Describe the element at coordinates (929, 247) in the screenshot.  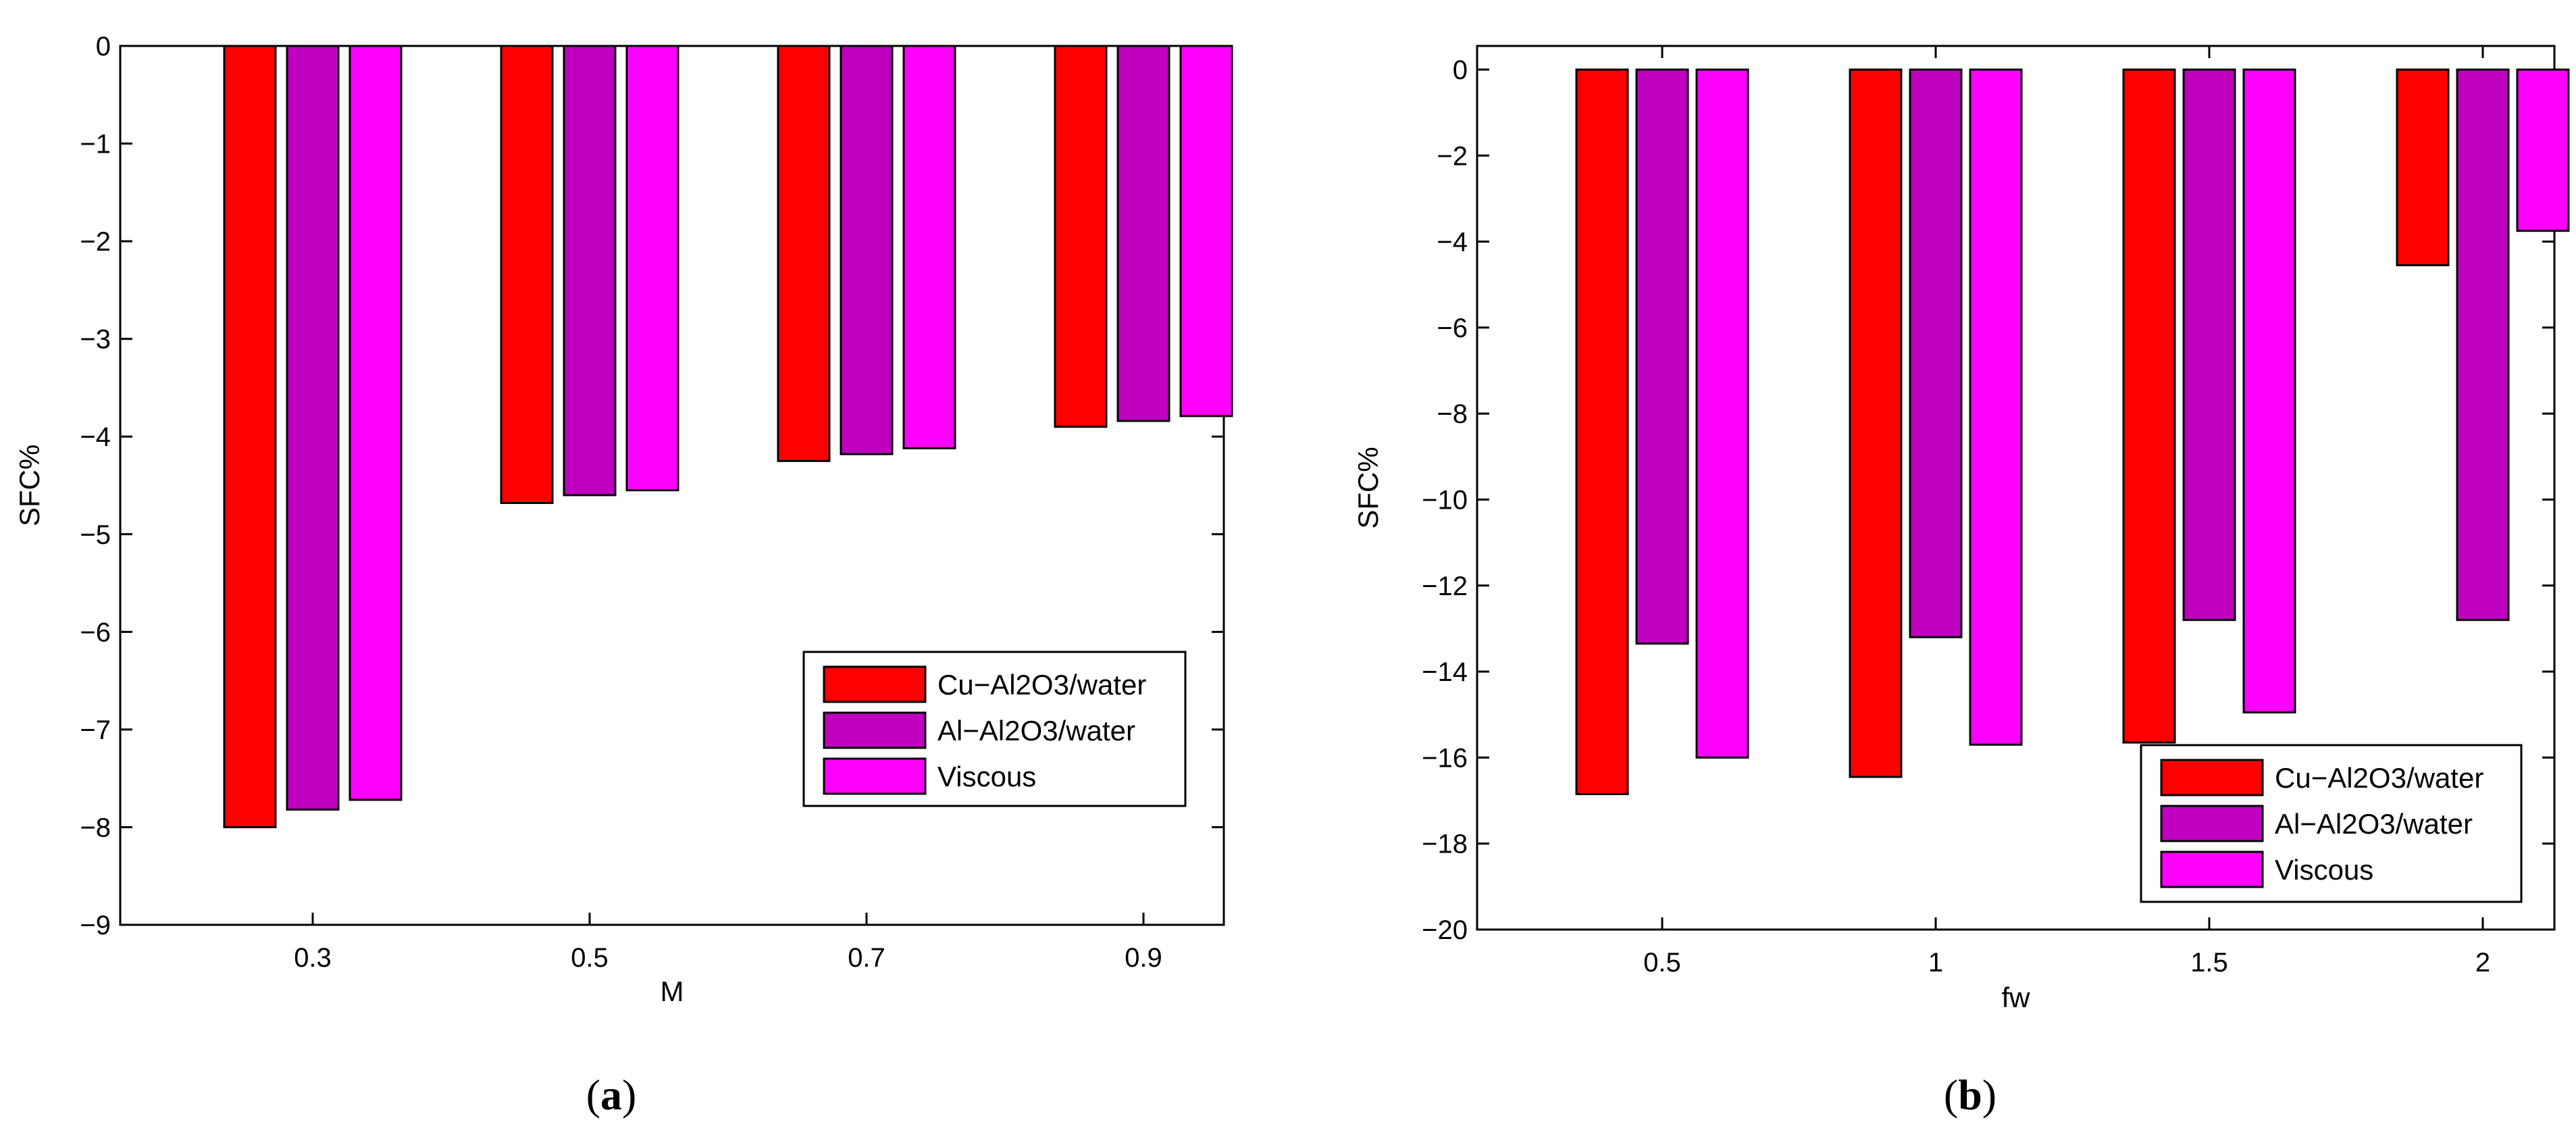
I see `bar-viscous-0.7` at that location.